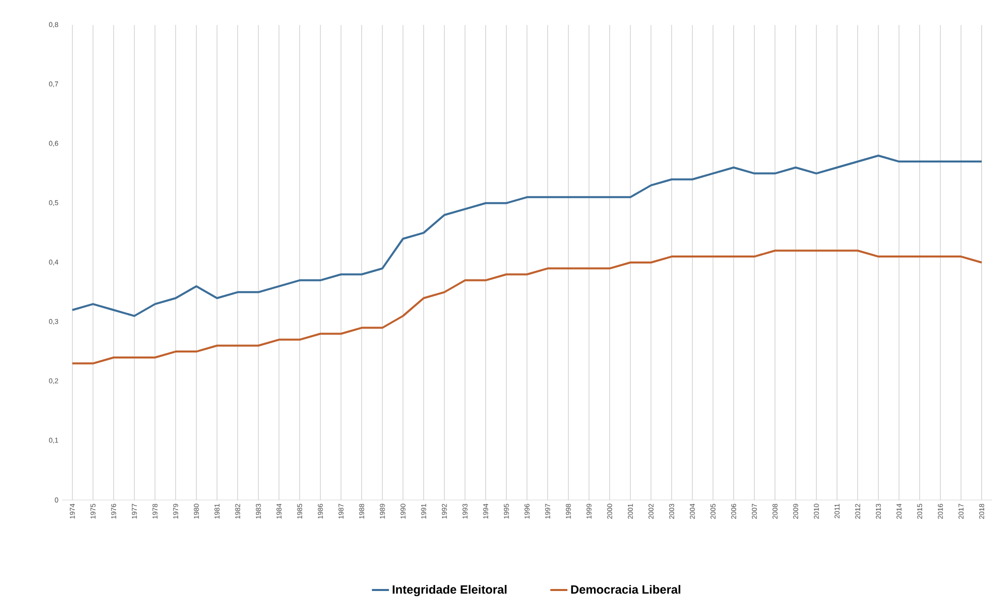  Describe the element at coordinates (625, 589) in the screenshot. I see `legend-label: Democracia Liberal` at that location.